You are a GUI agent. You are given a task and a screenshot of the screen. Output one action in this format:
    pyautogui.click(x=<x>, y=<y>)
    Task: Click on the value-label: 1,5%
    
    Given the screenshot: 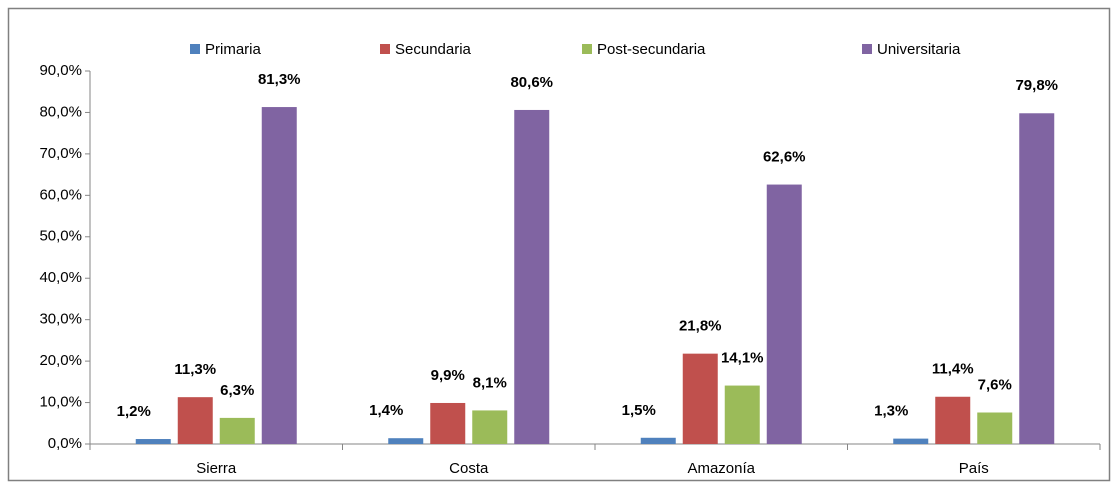 What is the action you would take?
    pyautogui.click(x=639, y=410)
    